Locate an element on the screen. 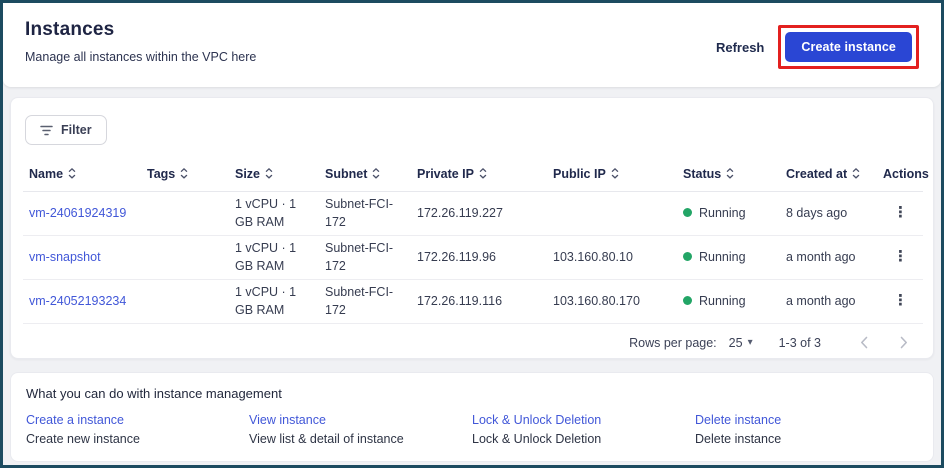 The image size is (944, 468). view-instance-link: View instance is located at coordinates (287, 420).